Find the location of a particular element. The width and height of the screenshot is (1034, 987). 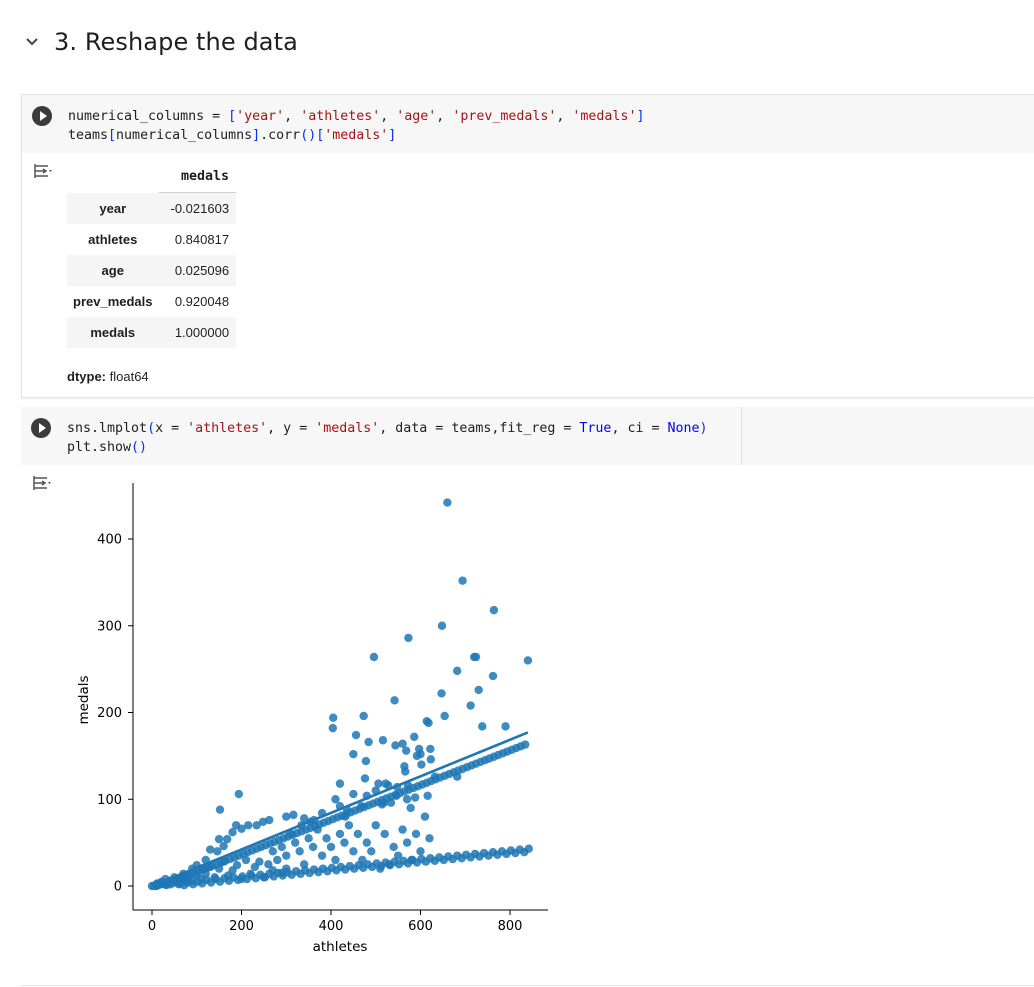

points-layer is located at coordinates (340, 694).